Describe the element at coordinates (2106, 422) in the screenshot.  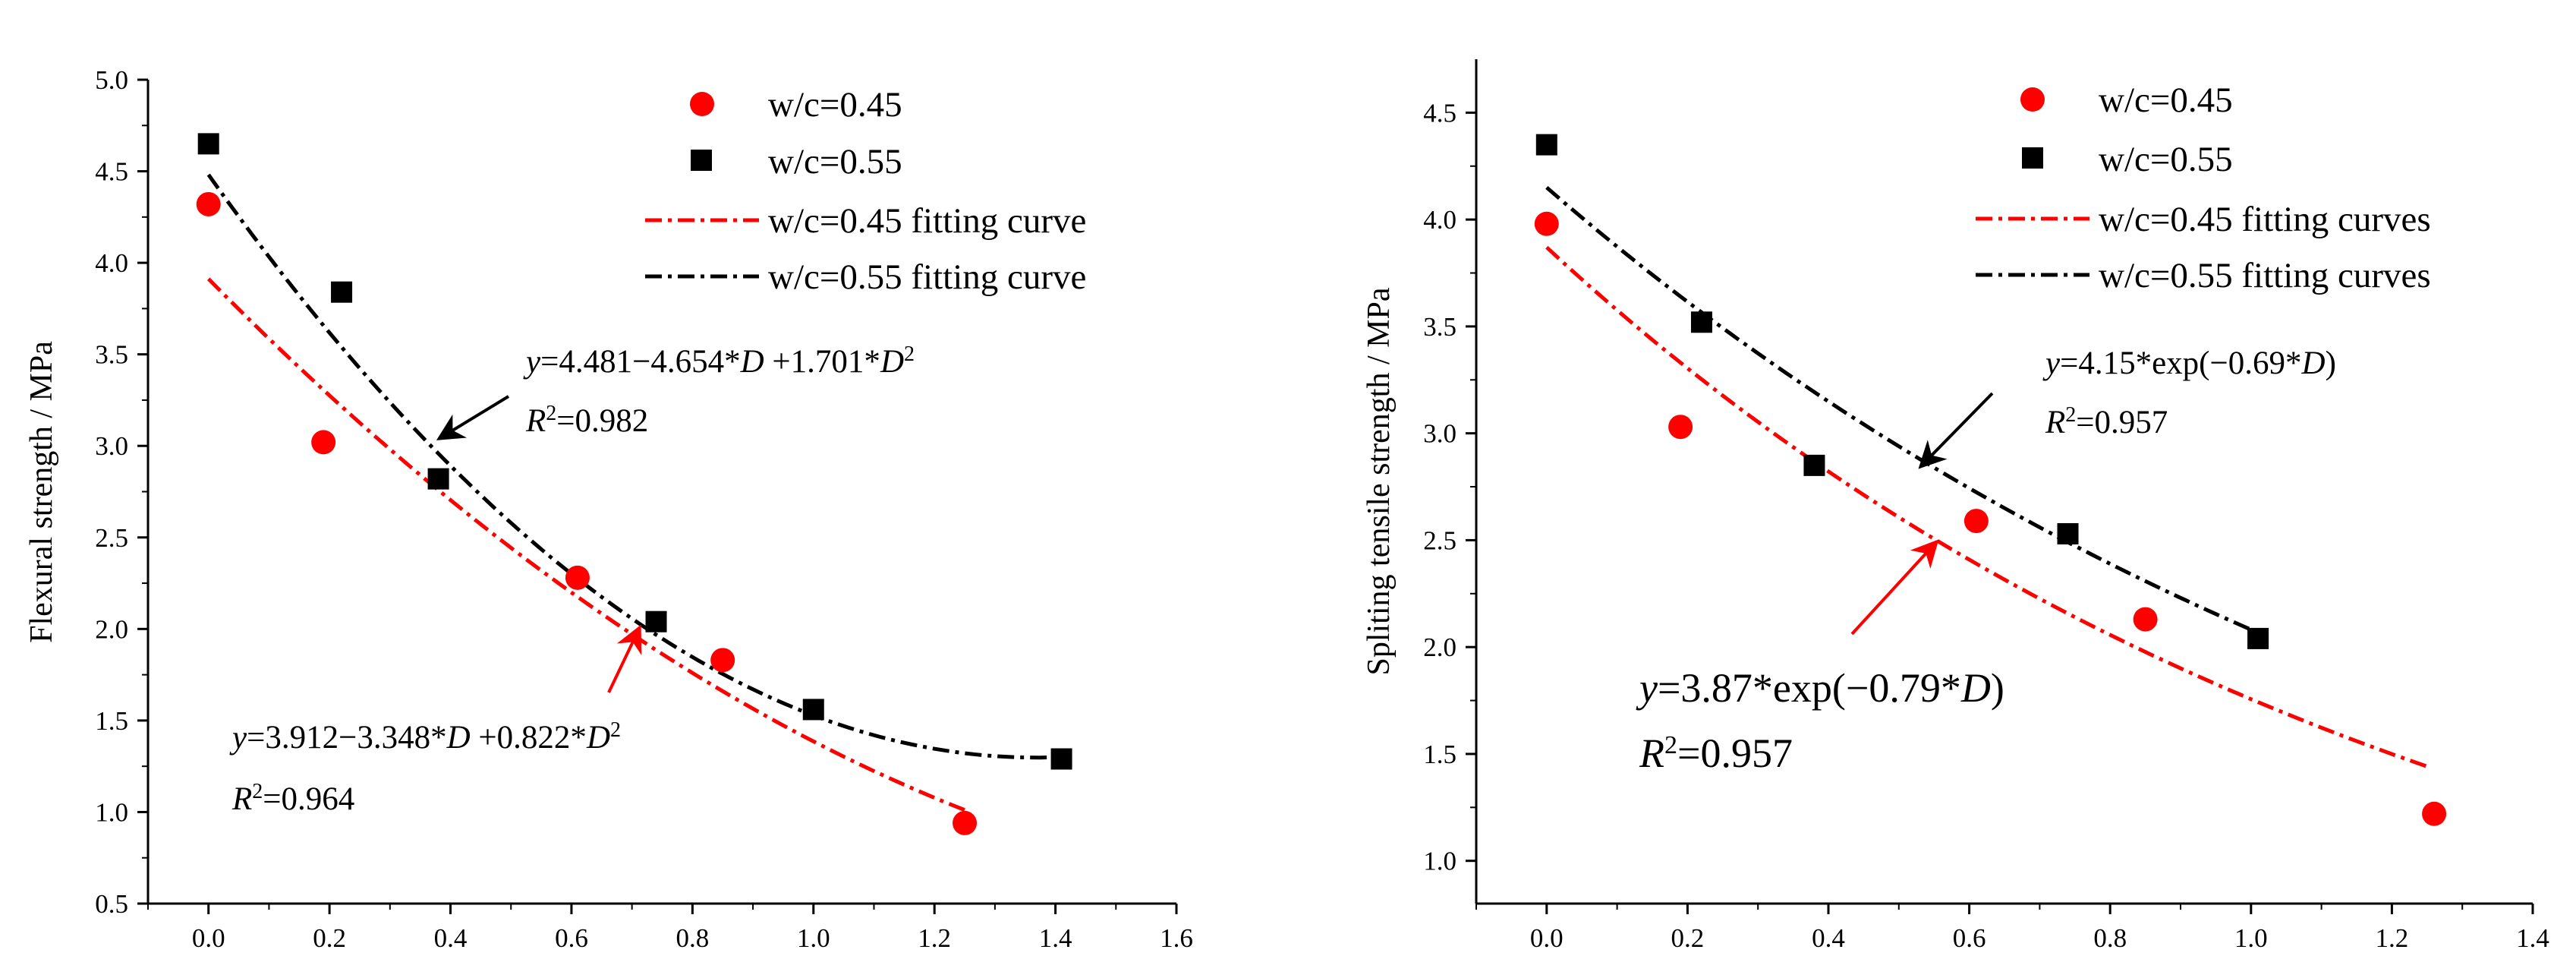
I see `r2-fit055: R2=0.957` at that location.